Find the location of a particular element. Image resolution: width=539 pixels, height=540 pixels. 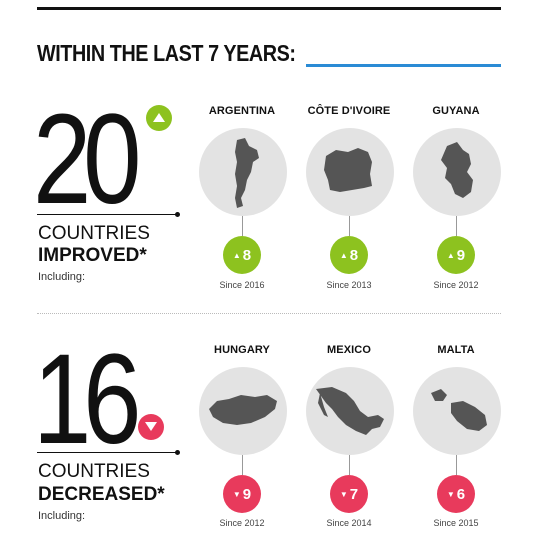

argentina-map is located at coordinates (243, 172).